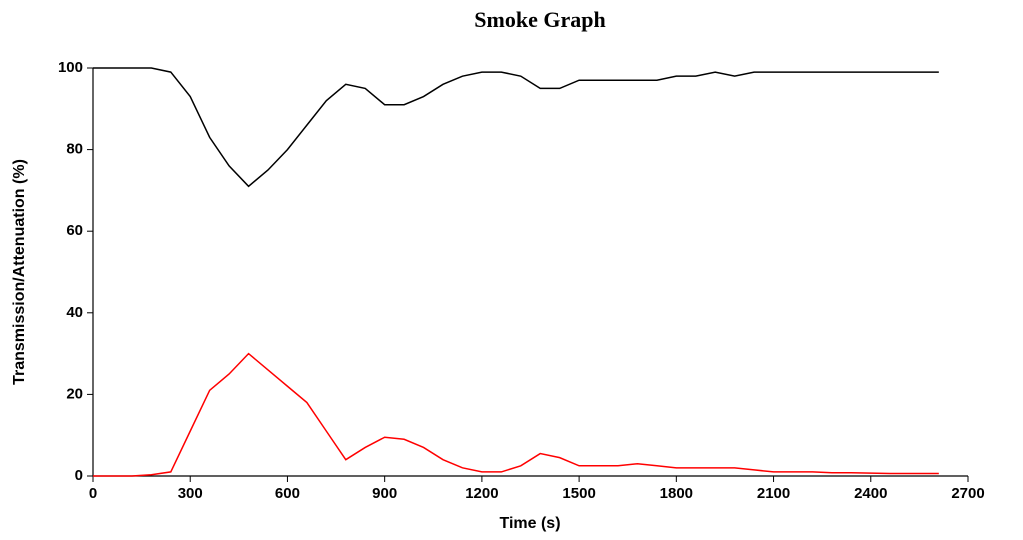 This screenshot has height=540, width=1023. Describe the element at coordinates (539, 19) in the screenshot. I see `chart-title: Smoke Graph` at that location.